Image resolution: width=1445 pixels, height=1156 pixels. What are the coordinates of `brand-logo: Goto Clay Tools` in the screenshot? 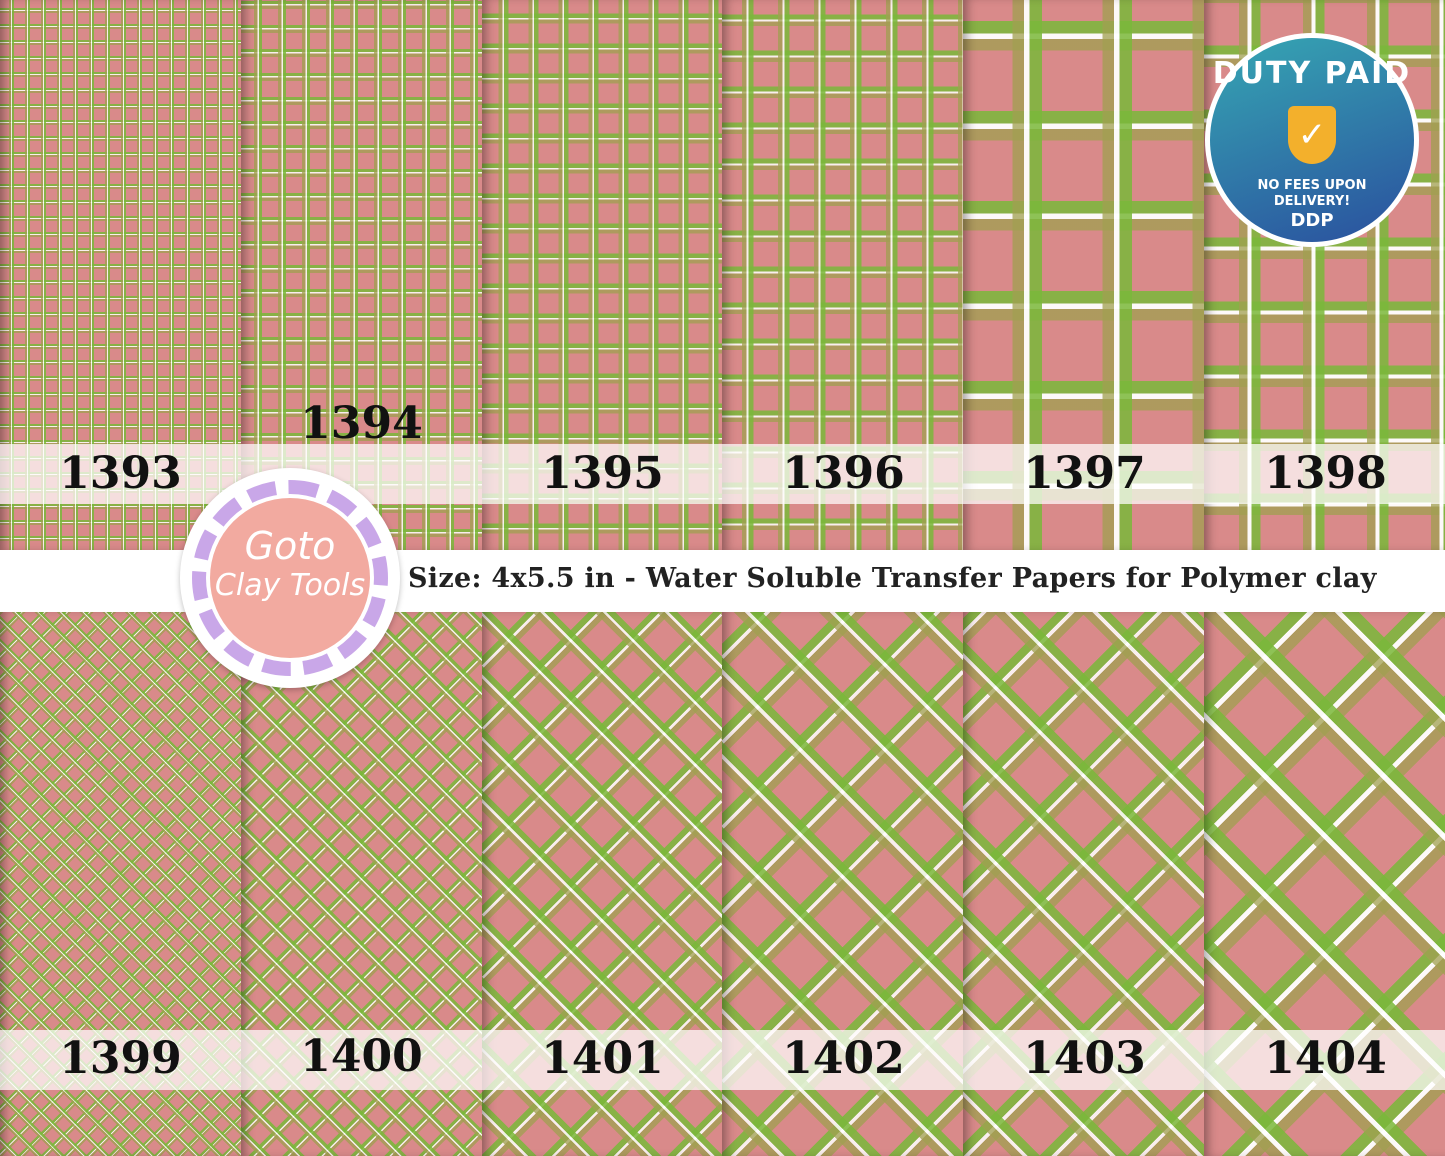 It's located at (290, 578).